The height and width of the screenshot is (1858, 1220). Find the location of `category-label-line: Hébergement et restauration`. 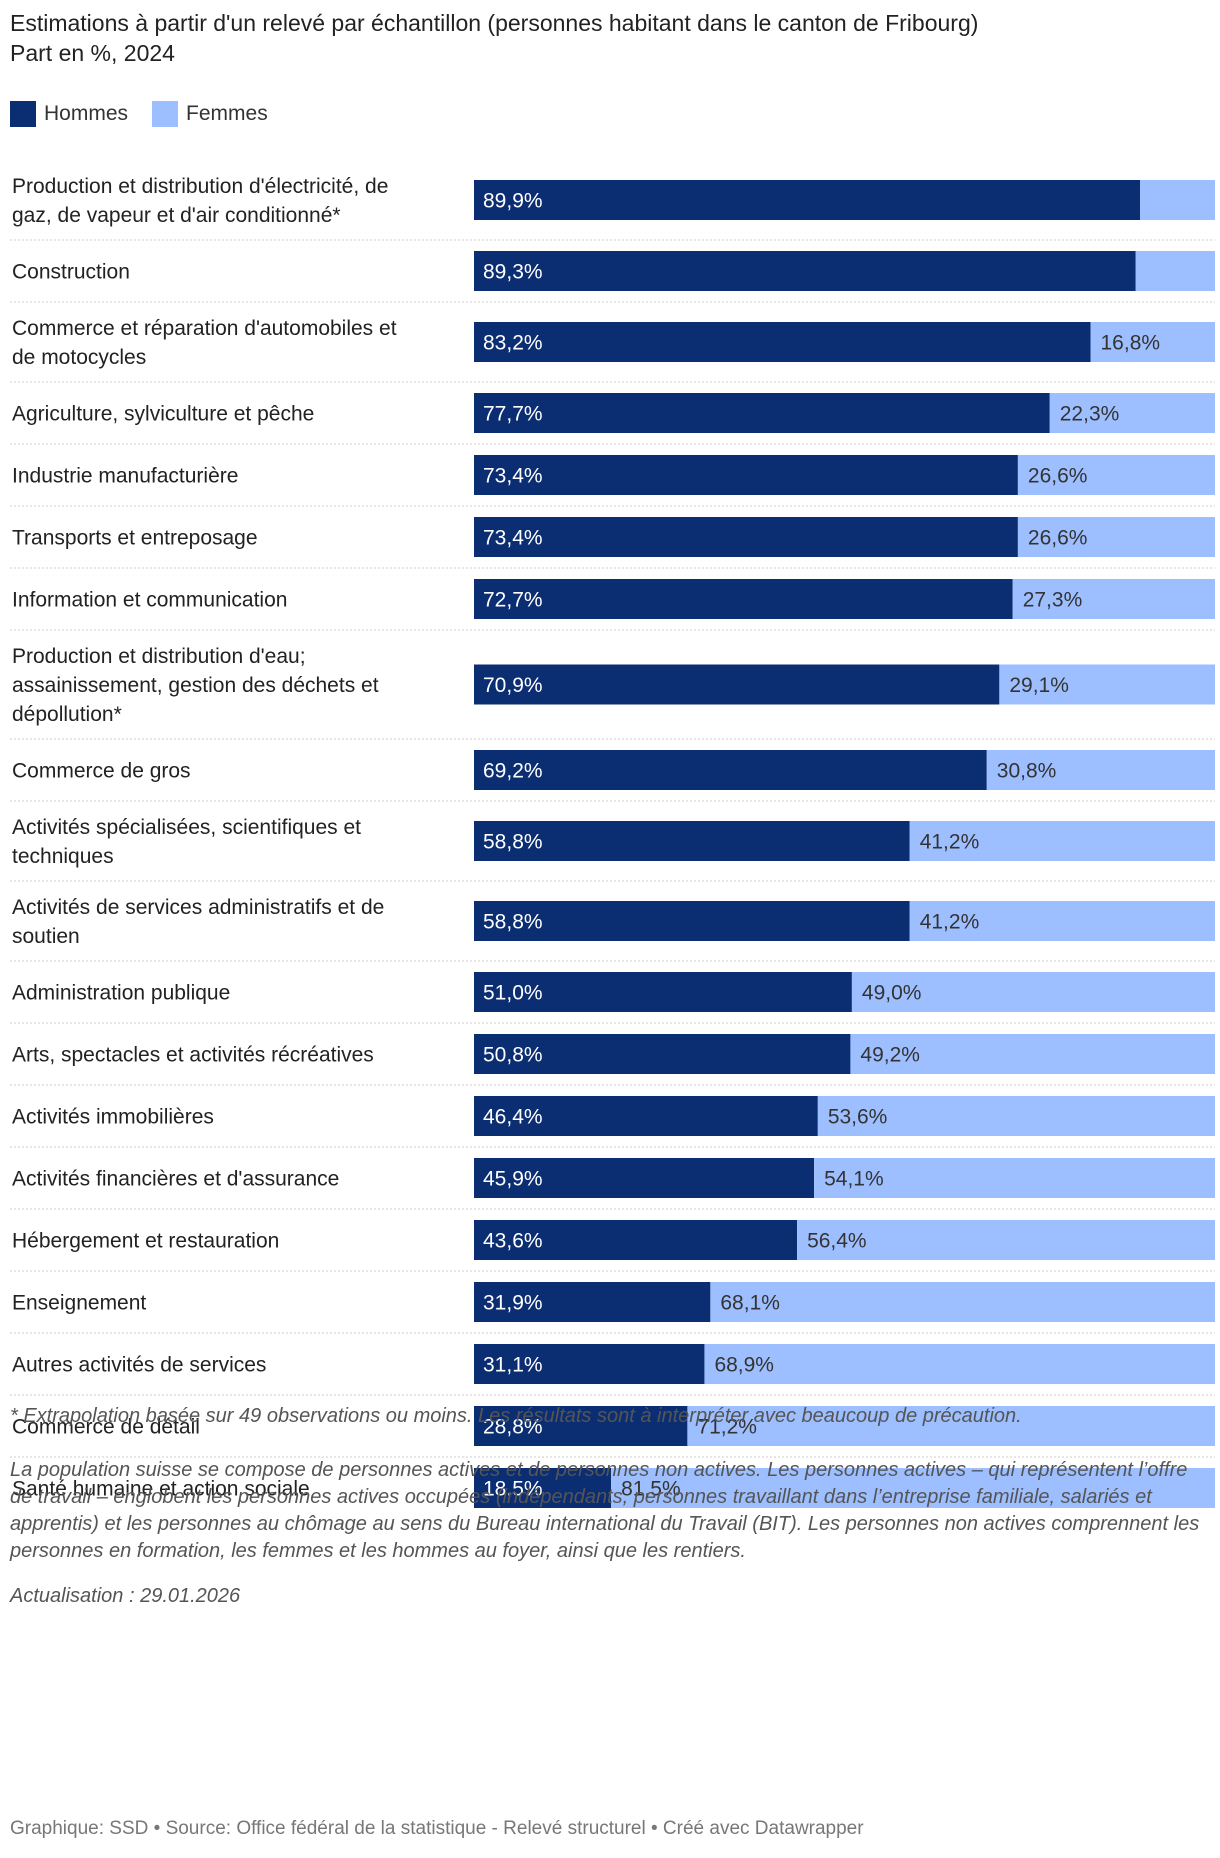

category-label-line: Hébergement et restauration is located at coordinates (145, 1240).